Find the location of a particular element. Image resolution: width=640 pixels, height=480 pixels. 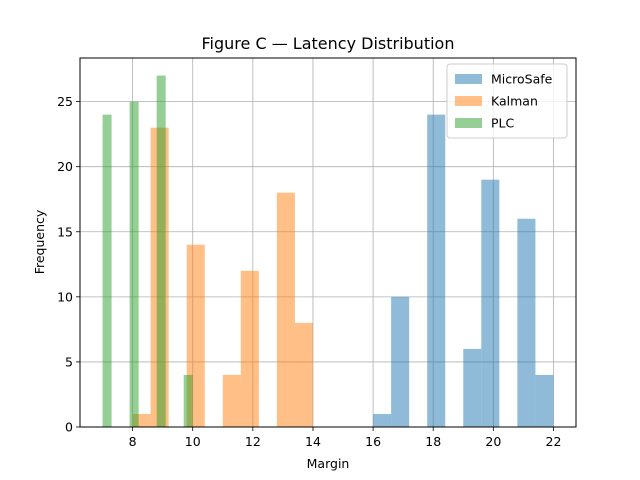

x-tick-label: 22 is located at coordinates (554, 441).